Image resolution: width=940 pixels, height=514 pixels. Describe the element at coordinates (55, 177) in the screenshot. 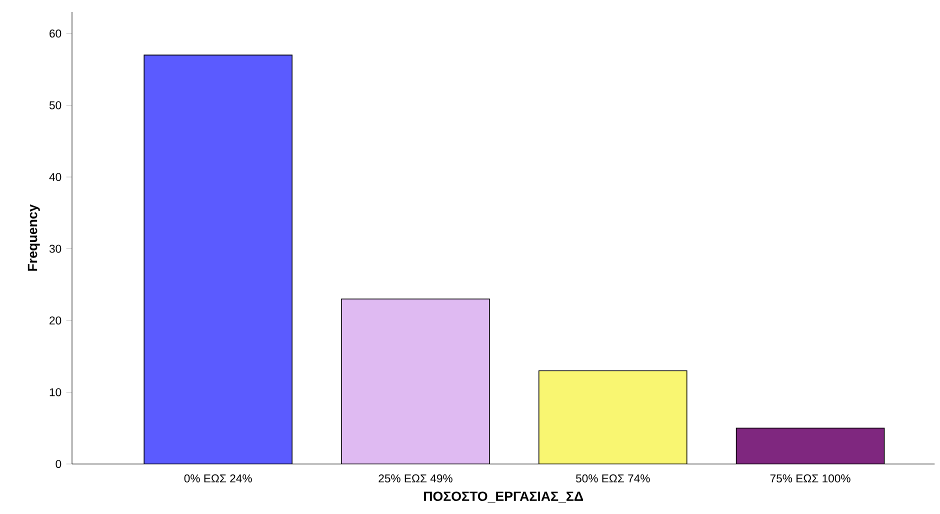

I see `y-tick-label: 40` at that location.